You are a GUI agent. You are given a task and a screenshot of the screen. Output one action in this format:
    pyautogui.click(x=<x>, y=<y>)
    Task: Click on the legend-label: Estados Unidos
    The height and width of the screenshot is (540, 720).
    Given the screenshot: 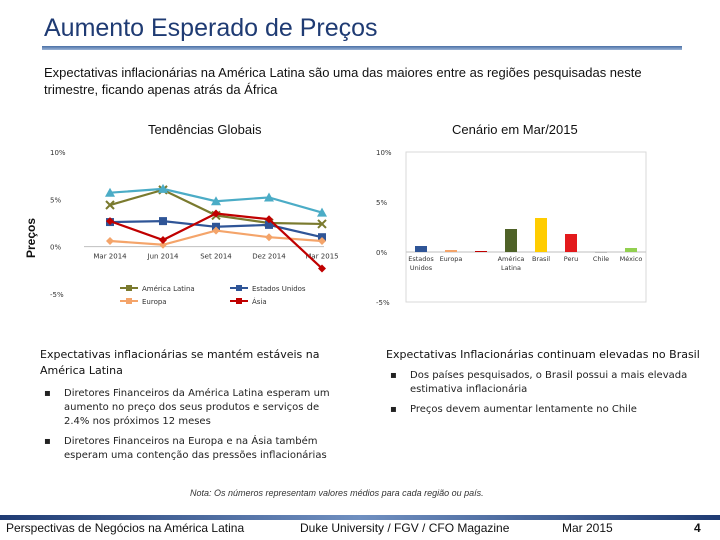 What is the action you would take?
    pyautogui.click(x=279, y=289)
    